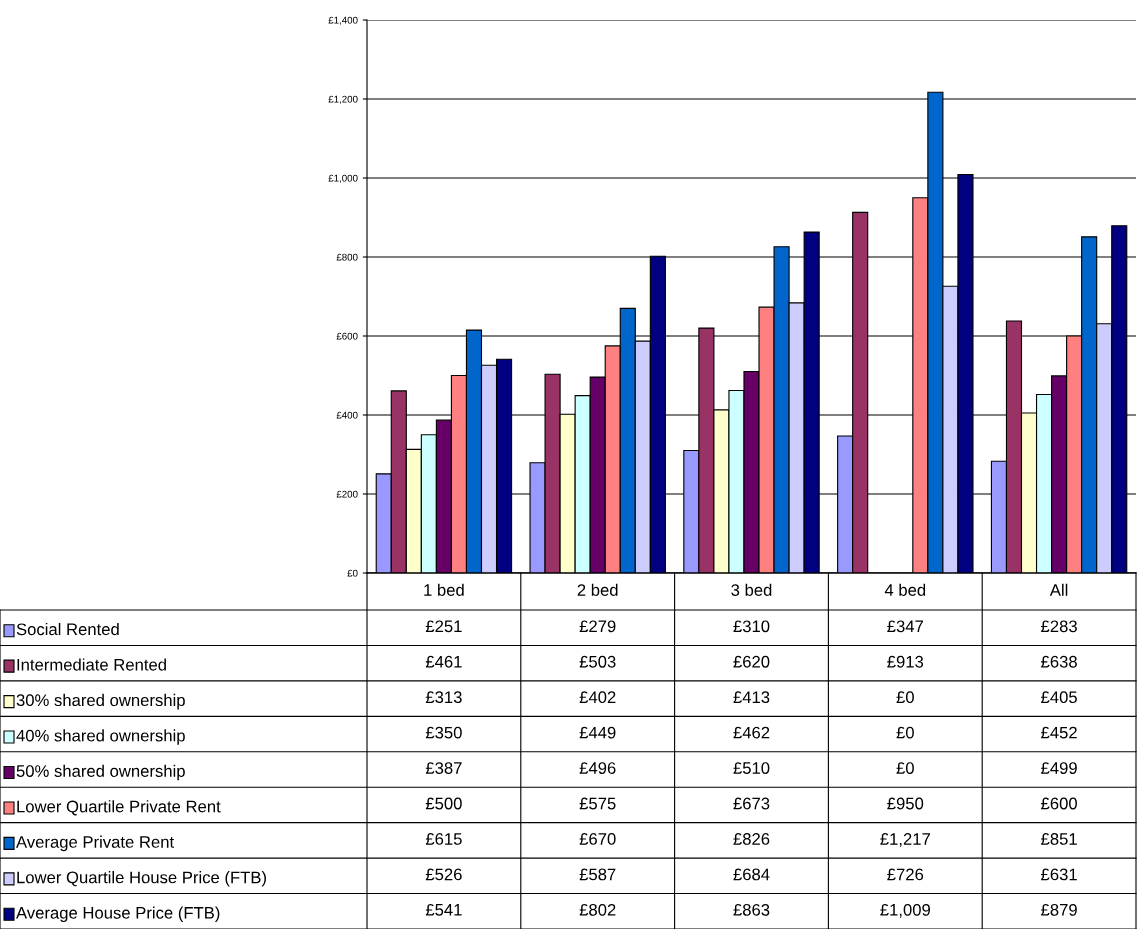 The height and width of the screenshot is (929, 1137). Describe the element at coordinates (443, 909) in the screenshot. I see `data-label: £541` at that location.